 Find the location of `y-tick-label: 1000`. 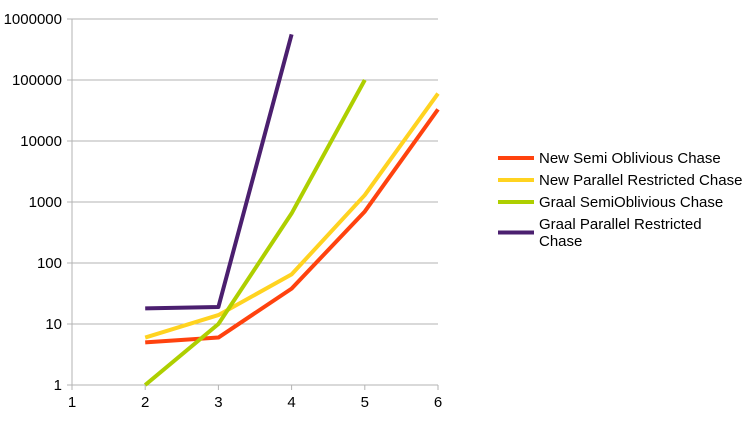

y-tick-label: 1000 is located at coordinates (45, 202).